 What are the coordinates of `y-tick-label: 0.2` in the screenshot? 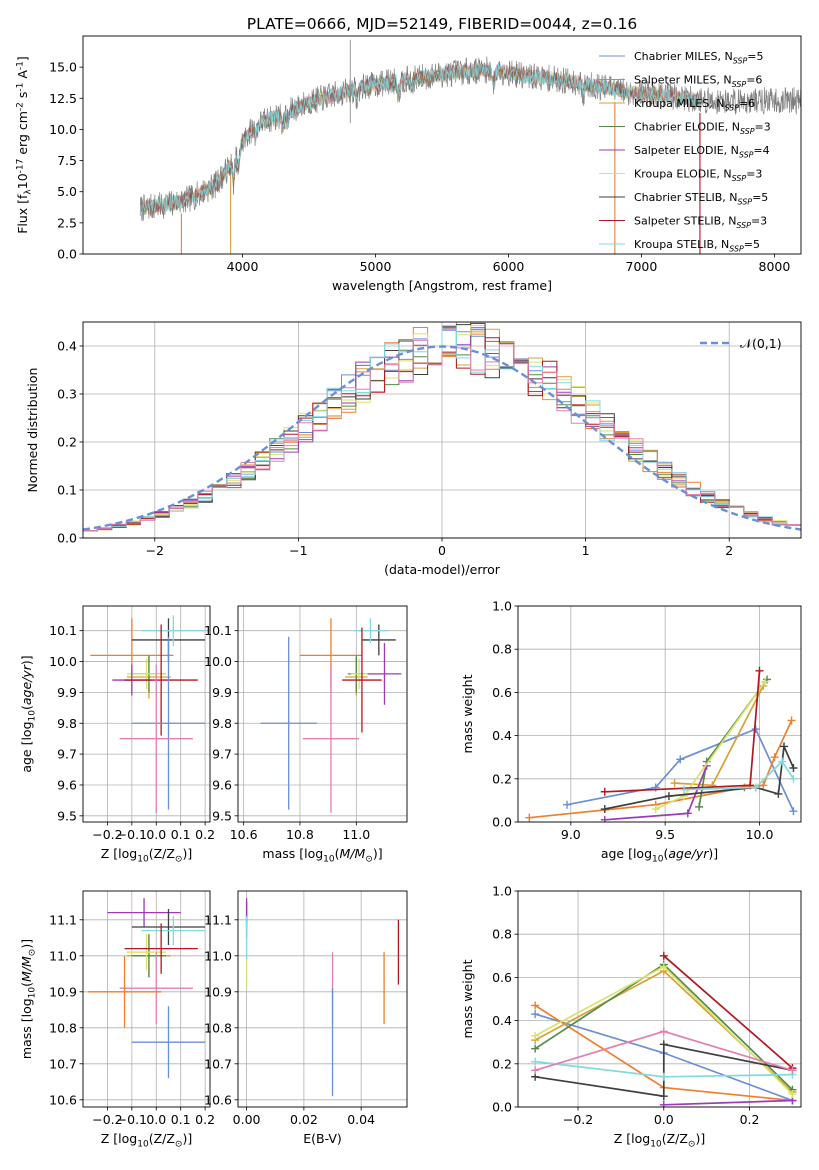 It's located at (67, 442).